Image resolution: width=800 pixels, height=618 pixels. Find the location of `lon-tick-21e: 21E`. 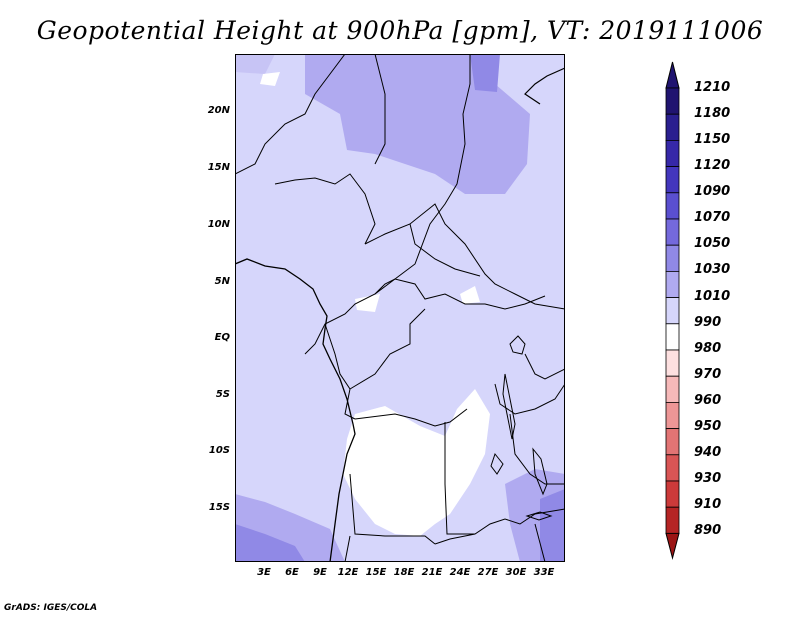

lon-tick-21e: 21E is located at coordinates (432, 572).